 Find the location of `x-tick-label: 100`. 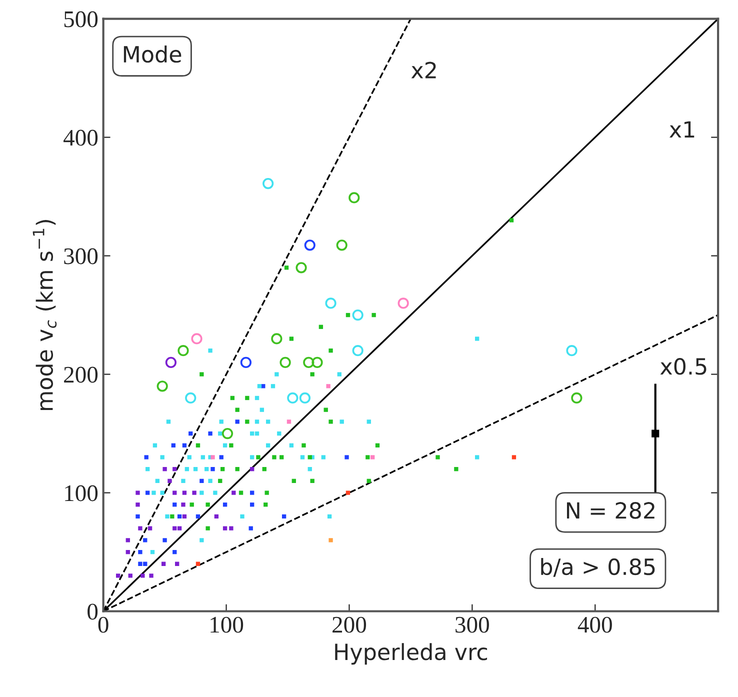

x-tick-label: 100 is located at coordinates (227, 624).